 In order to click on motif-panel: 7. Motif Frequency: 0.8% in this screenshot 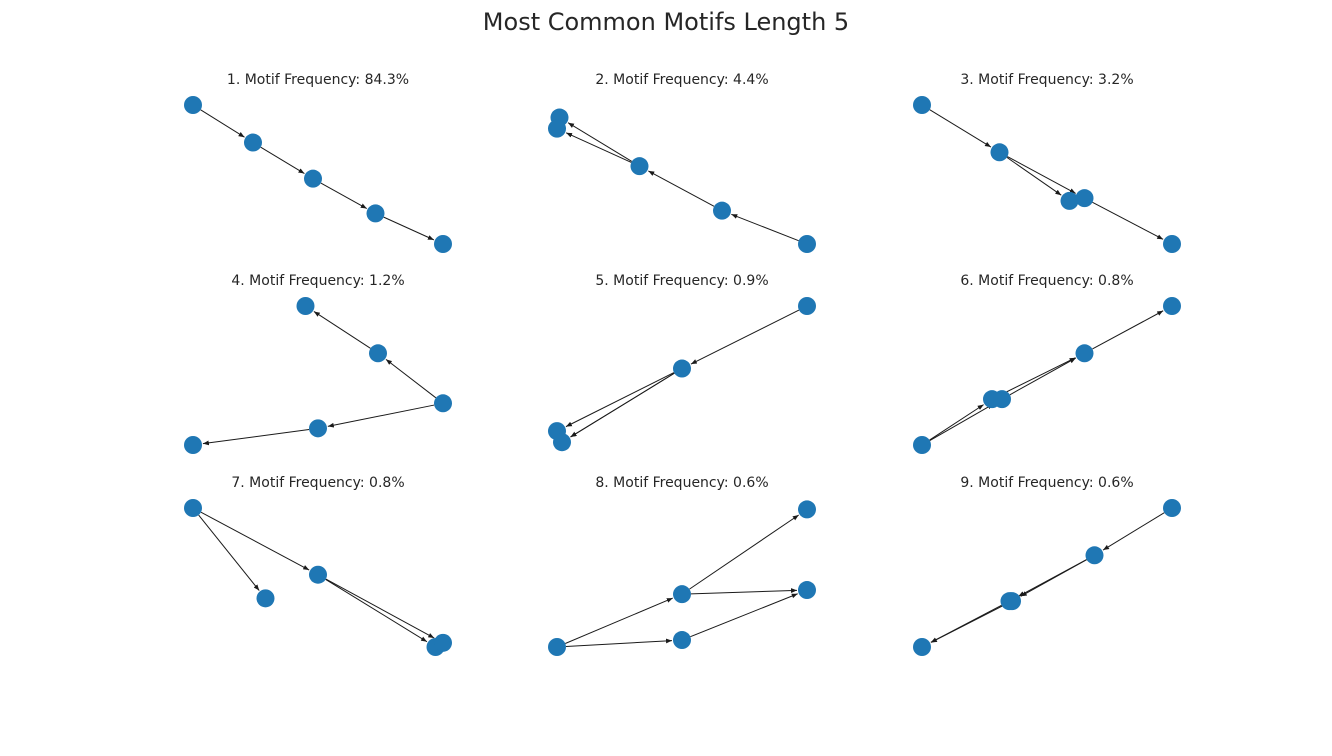, I will do `click(318, 575)`.